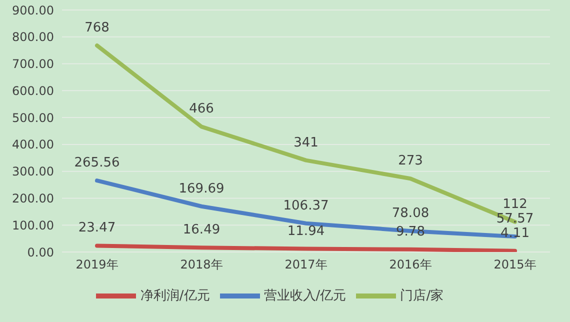 The width and height of the screenshot is (570, 322). I want to click on data-label: 16.49, so click(201, 230).